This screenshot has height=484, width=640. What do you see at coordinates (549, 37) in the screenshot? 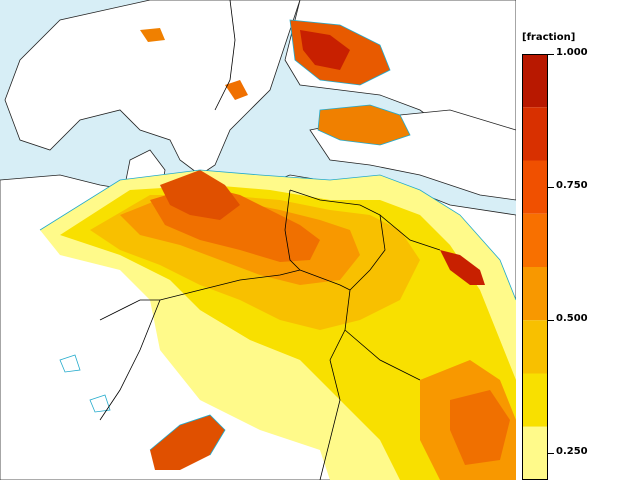
I see `legend-unit-label: [fraction]` at bounding box center [549, 37].